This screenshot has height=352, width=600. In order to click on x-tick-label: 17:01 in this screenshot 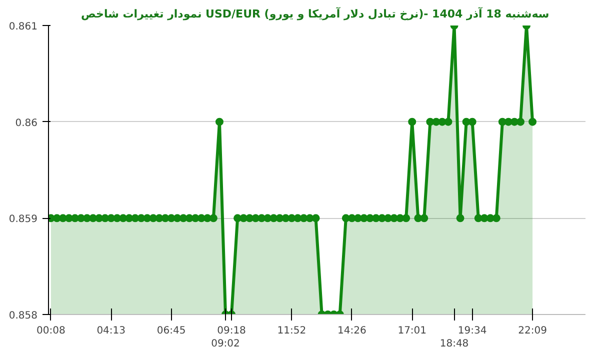, I will do `click(412, 331)`.